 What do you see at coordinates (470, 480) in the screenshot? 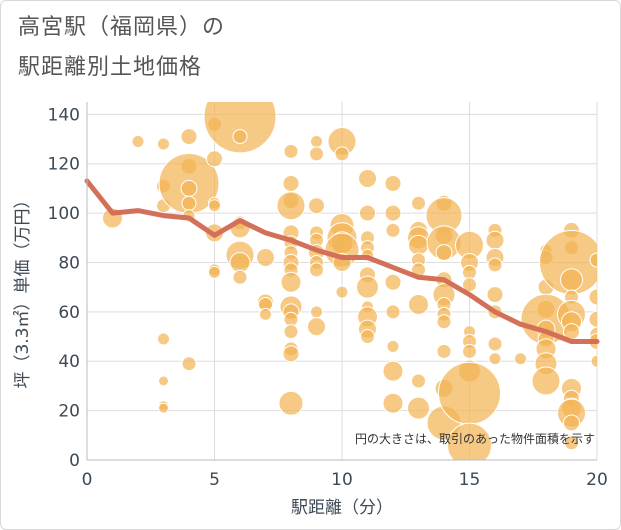
I see `x-tick-label: 15` at bounding box center [470, 480].